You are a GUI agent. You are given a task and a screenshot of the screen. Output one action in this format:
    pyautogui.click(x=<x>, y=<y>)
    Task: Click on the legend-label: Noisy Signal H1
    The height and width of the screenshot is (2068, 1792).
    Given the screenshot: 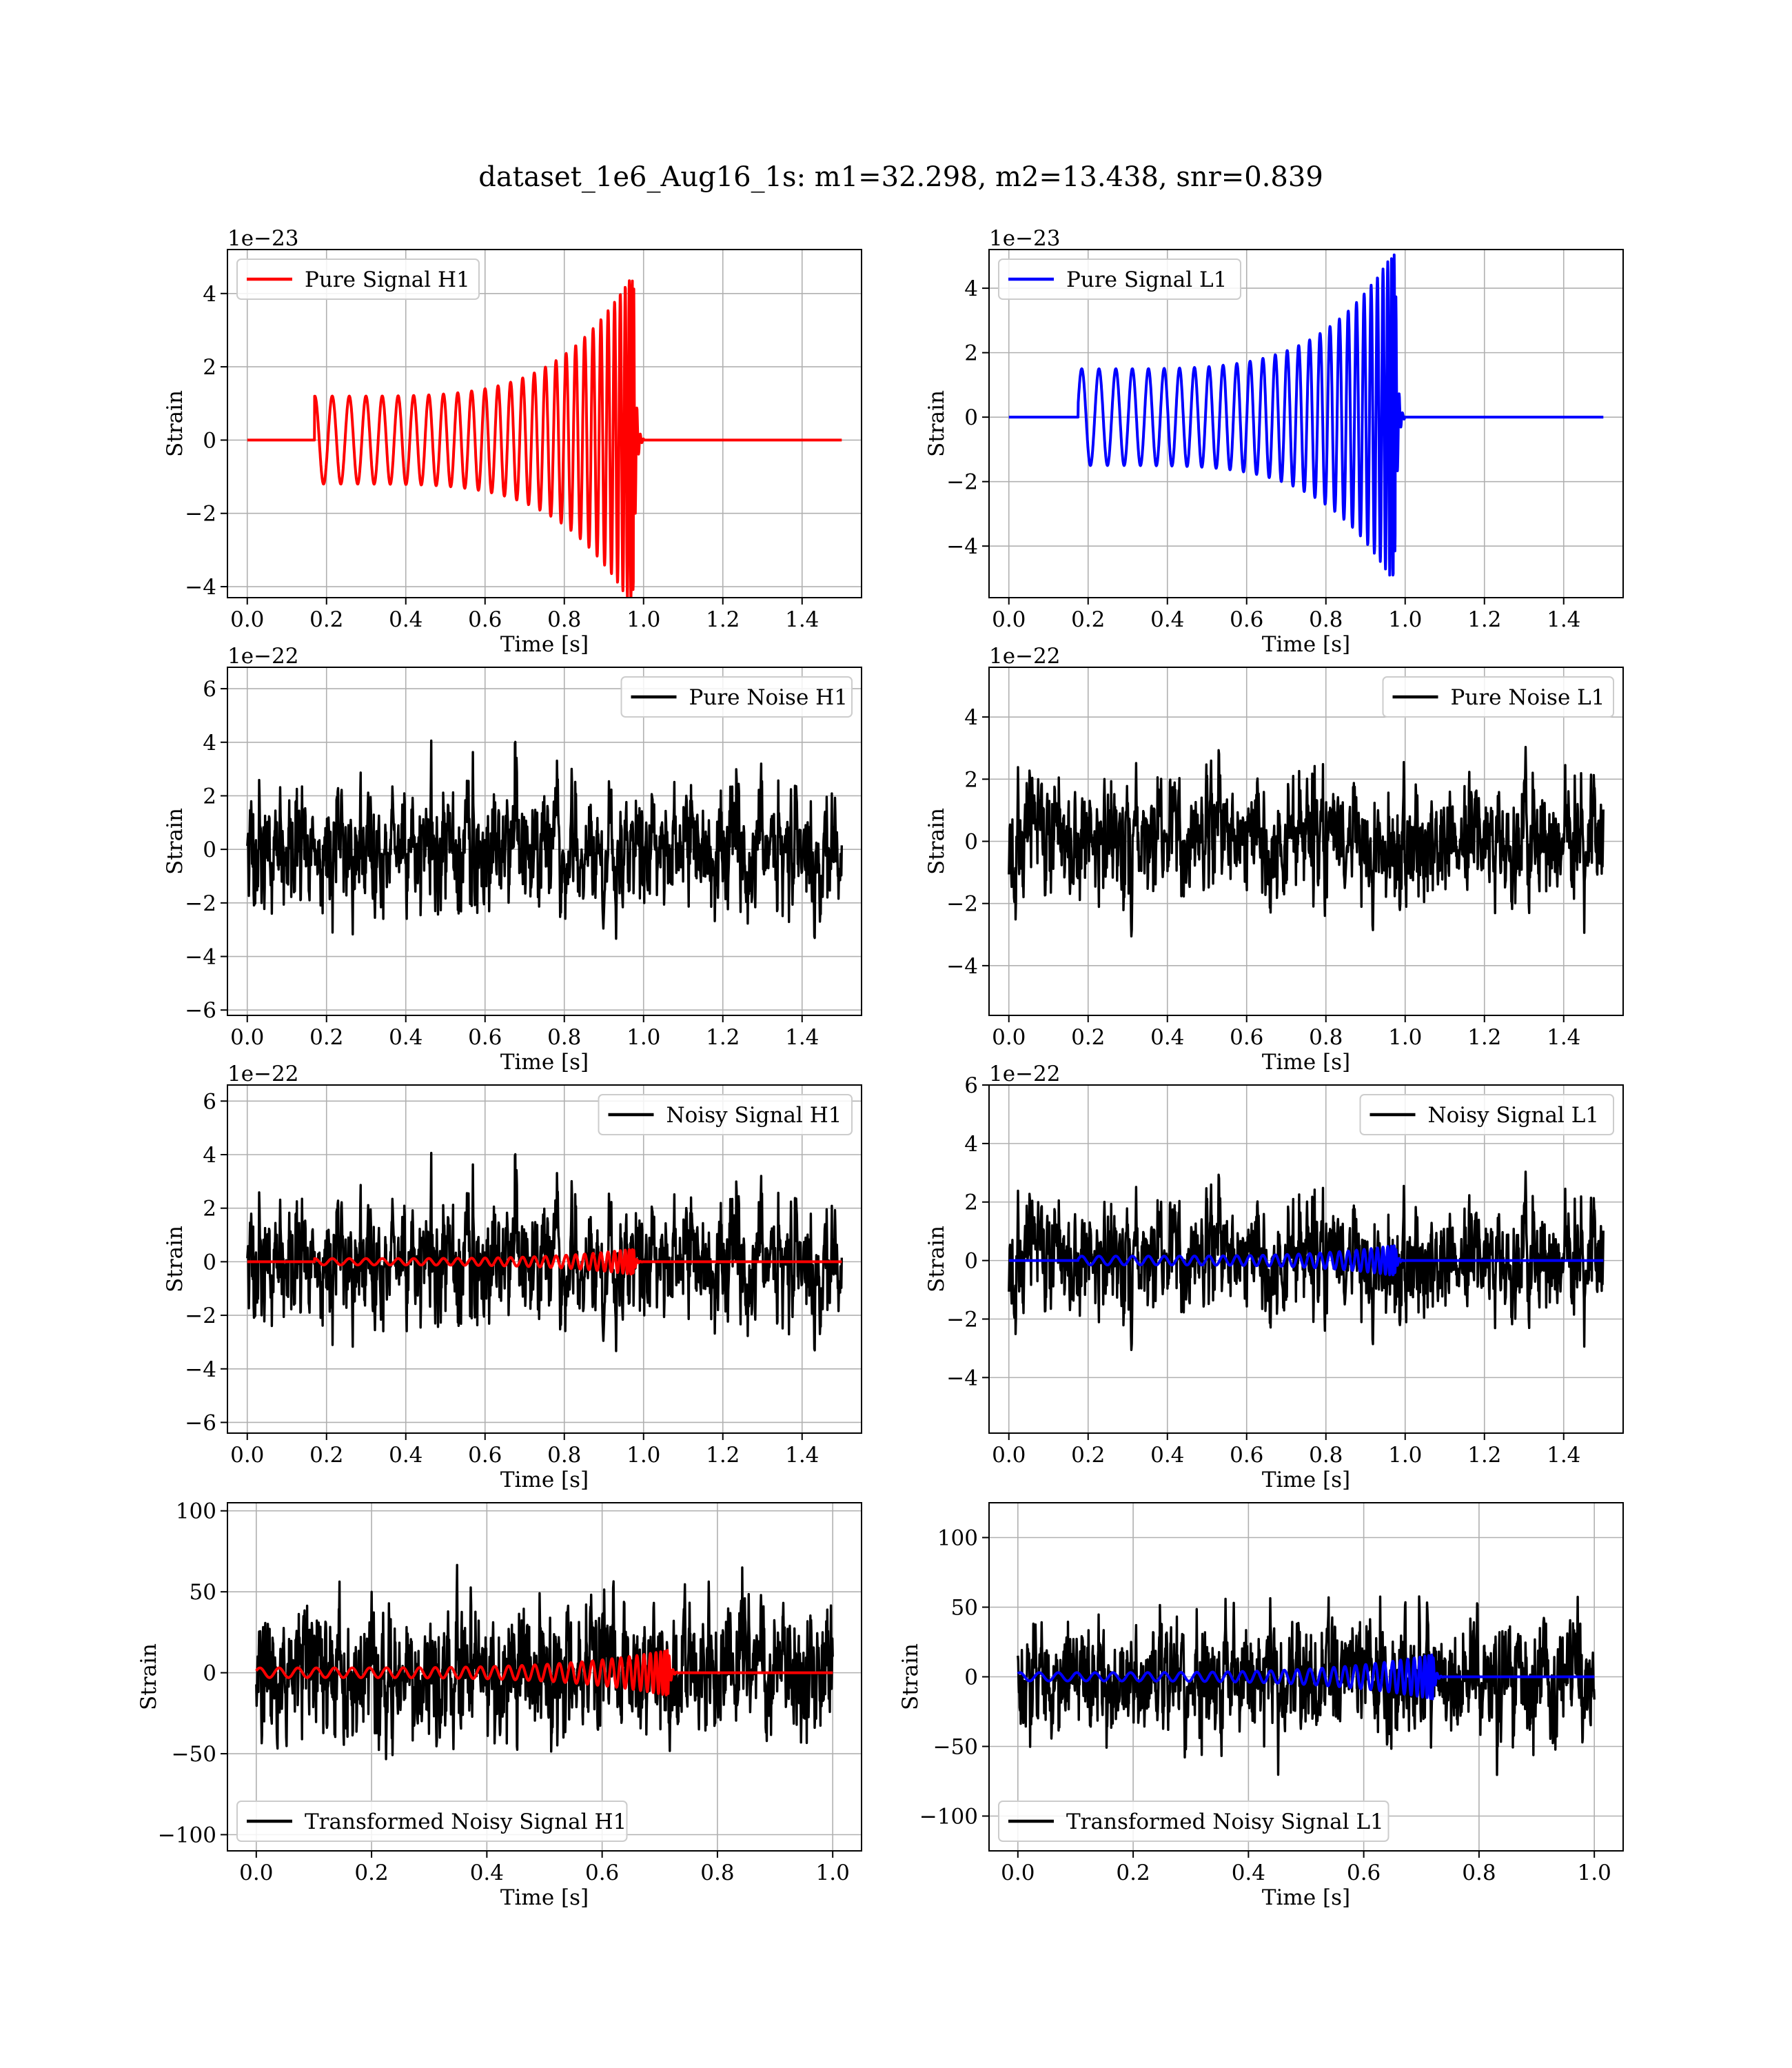 What is the action you would take?
    pyautogui.click(x=754, y=1115)
    